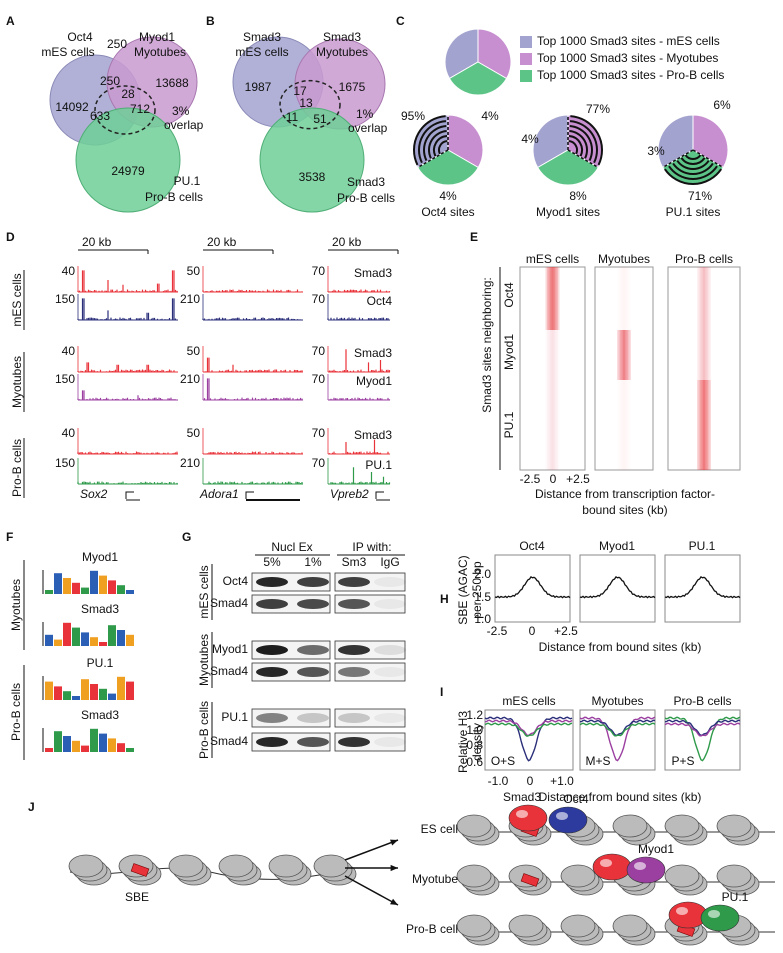 Image resolution: width=783 pixels, height=953 pixels. Describe the element at coordinates (219, 494) in the screenshot. I see `label: Adora1` at that location.